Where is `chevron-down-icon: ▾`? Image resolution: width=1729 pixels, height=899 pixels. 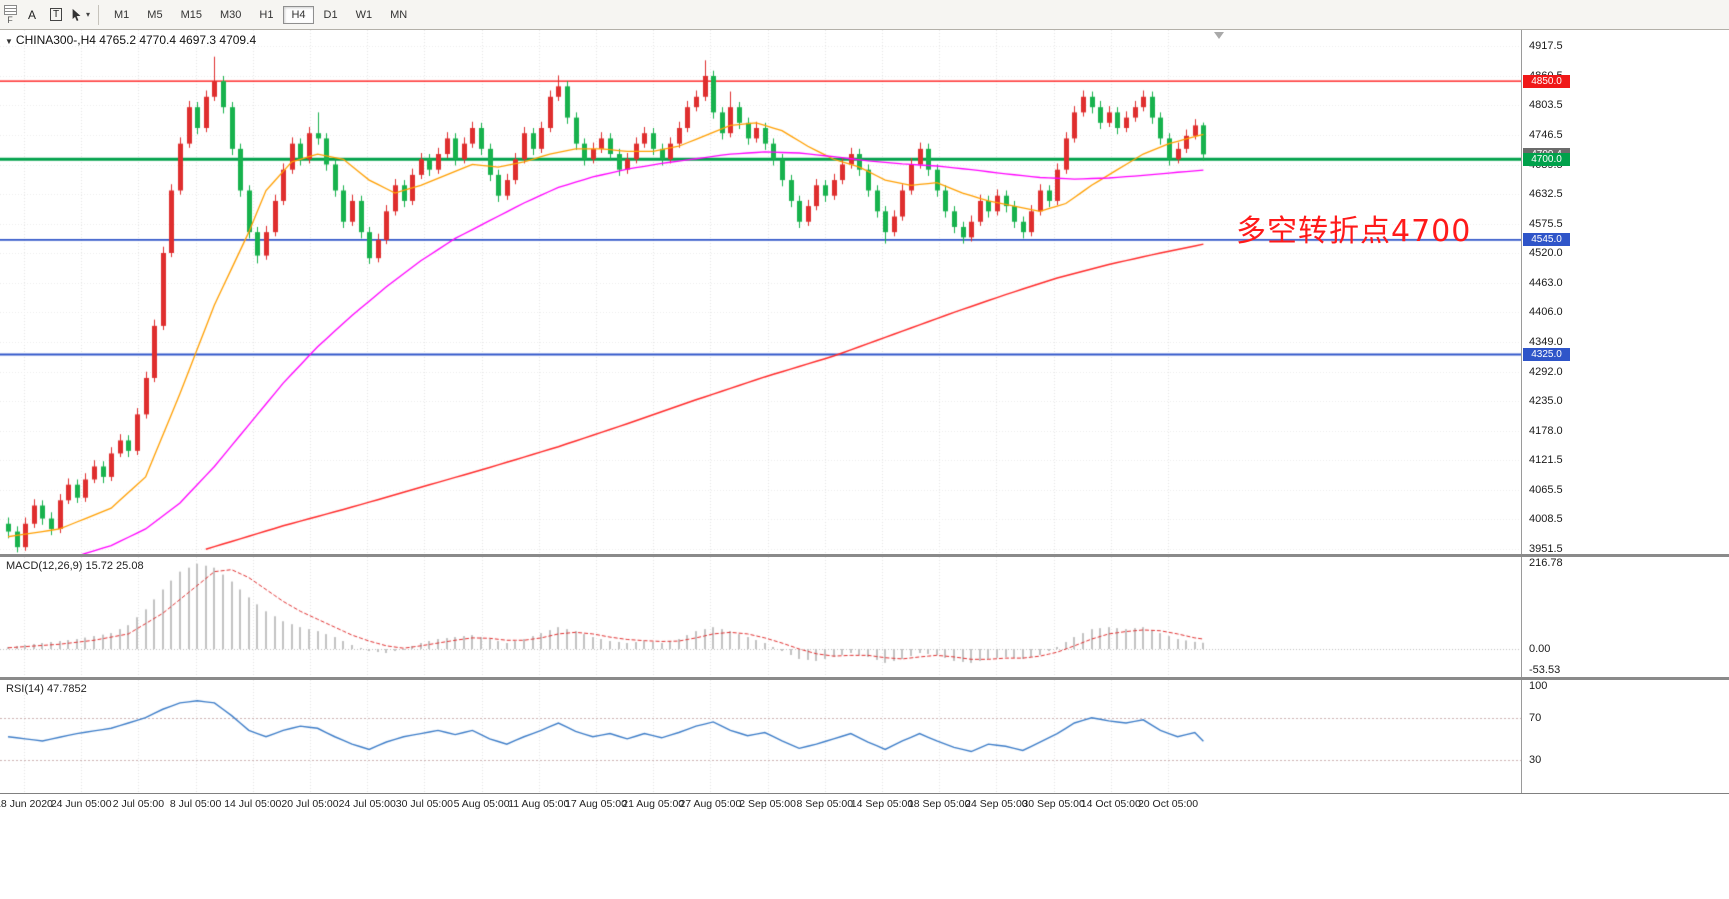
chevron-down-icon: ▾ is located at coordinates (88, 14).